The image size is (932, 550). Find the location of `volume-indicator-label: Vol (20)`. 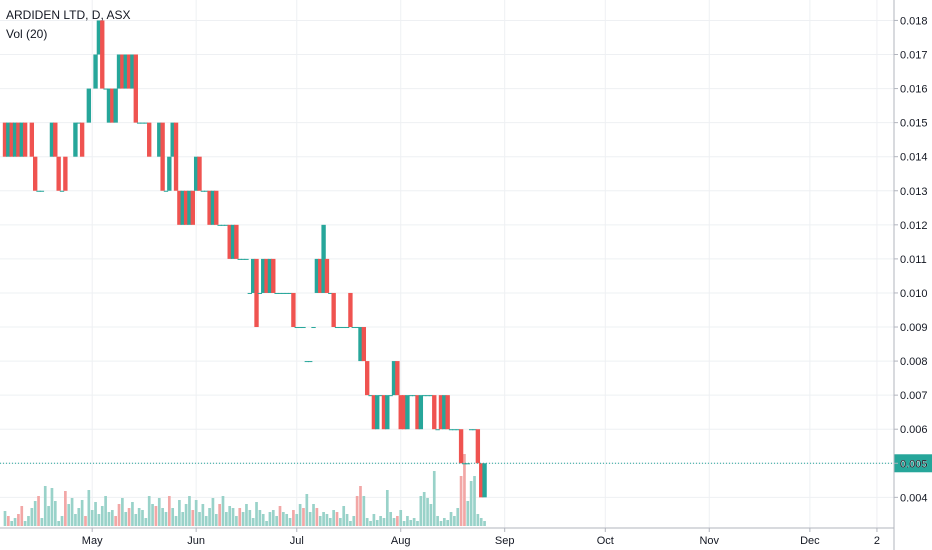

volume-indicator-label: Vol (20) is located at coordinates (27, 34).